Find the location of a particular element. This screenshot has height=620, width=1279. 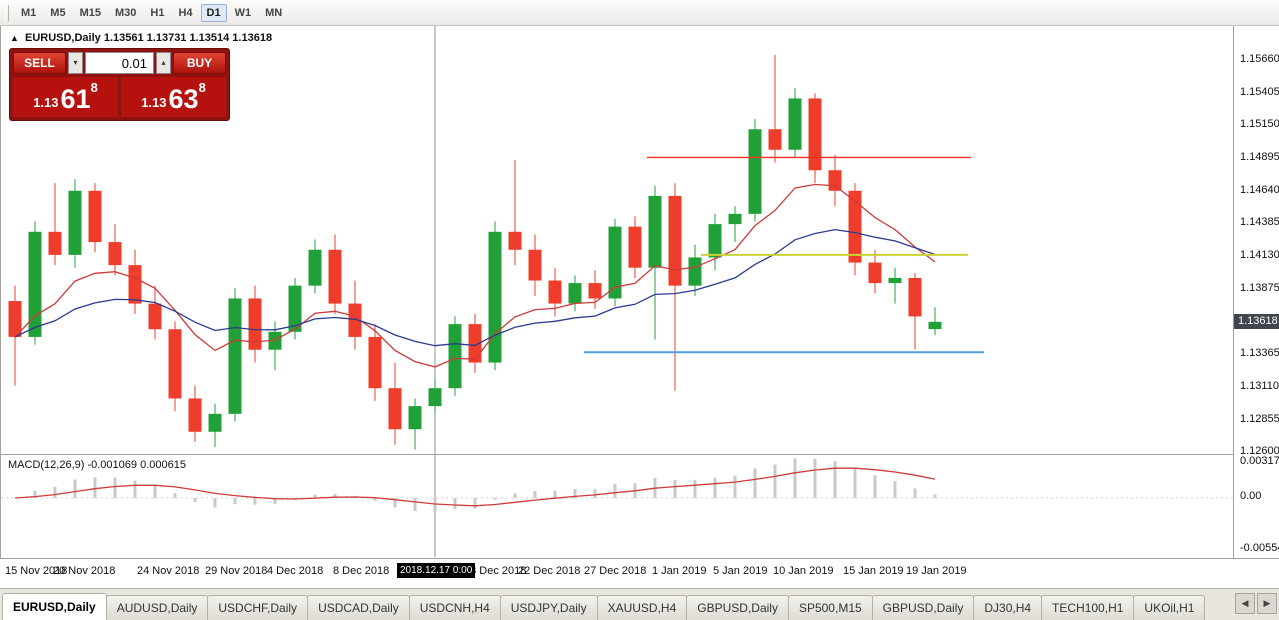

buy-price-main: 63 is located at coordinates (183, 99).